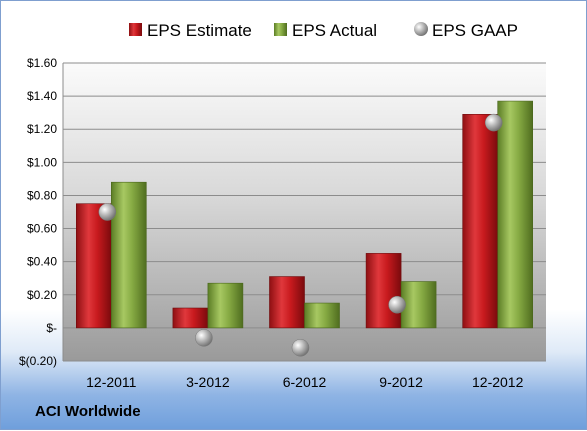 The height and width of the screenshot is (431, 587). Describe the element at coordinates (42, 229) in the screenshot. I see `y-tick-label: $0.60` at that location.